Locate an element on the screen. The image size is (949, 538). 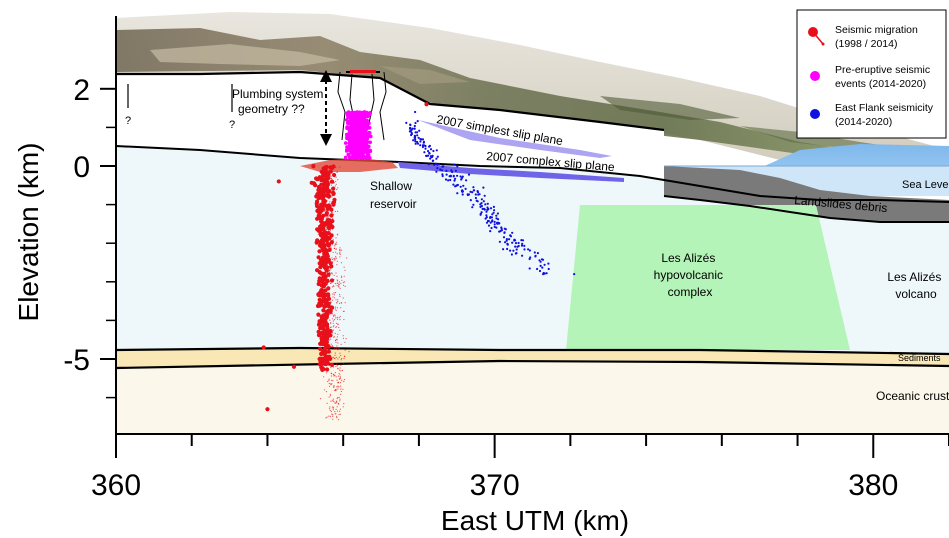
y-tick-label: -5 is located at coordinates (76, 360).